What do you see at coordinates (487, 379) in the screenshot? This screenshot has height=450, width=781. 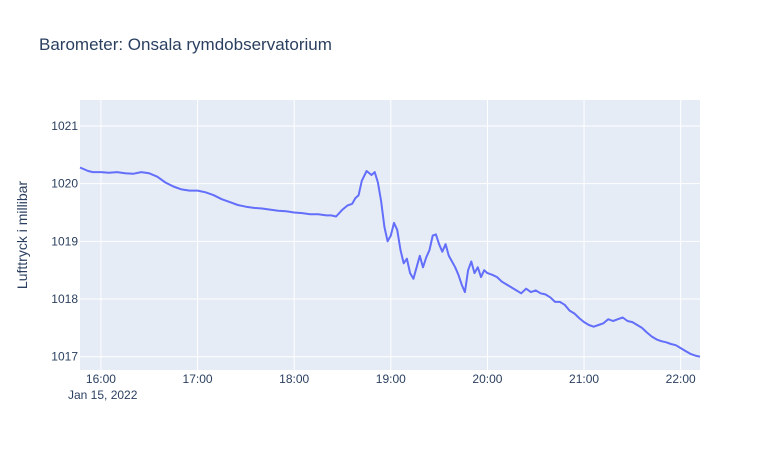 I see `x-tick-label: 20:00` at bounding box center [487, 379].